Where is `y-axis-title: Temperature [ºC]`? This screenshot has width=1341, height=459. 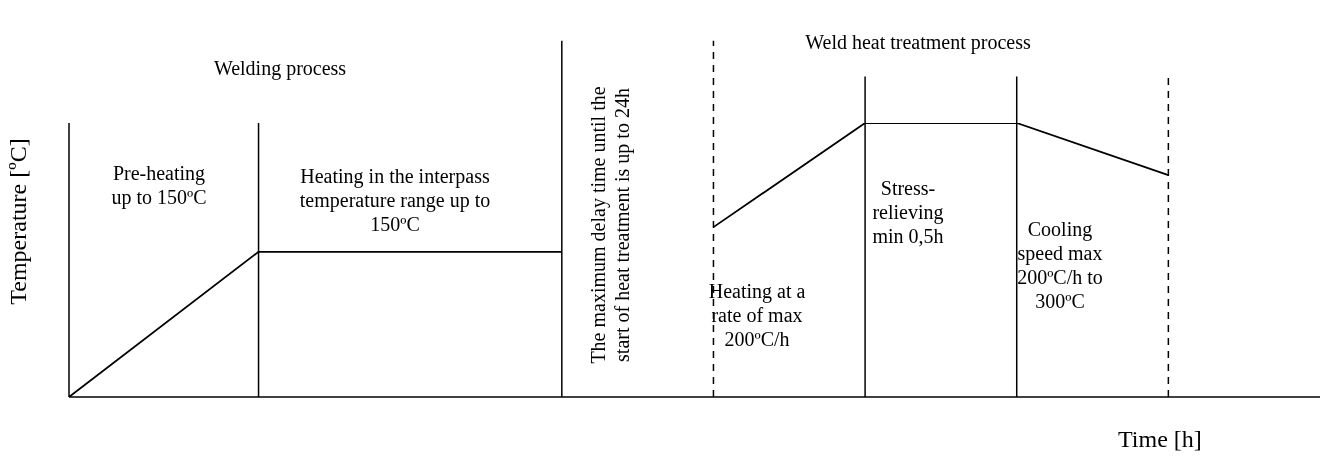
y-axis-title: Temperature [ºC] is located at coordinates (18, 222).